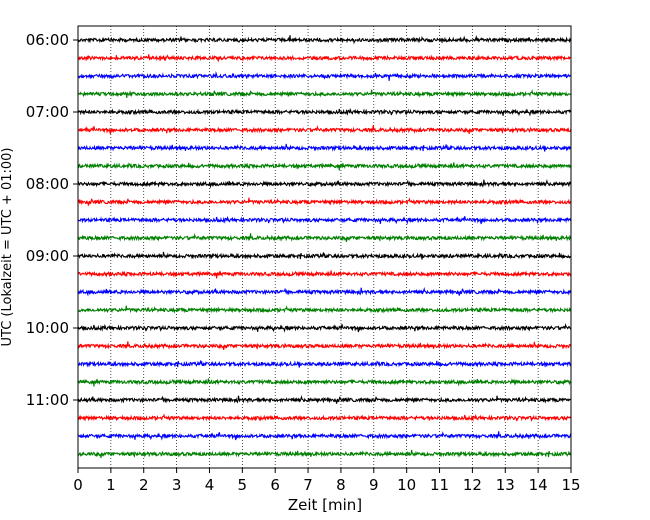 This screenshot has width=650, height=520. I want to click on x-tick-label: 8, so click(341, 485).